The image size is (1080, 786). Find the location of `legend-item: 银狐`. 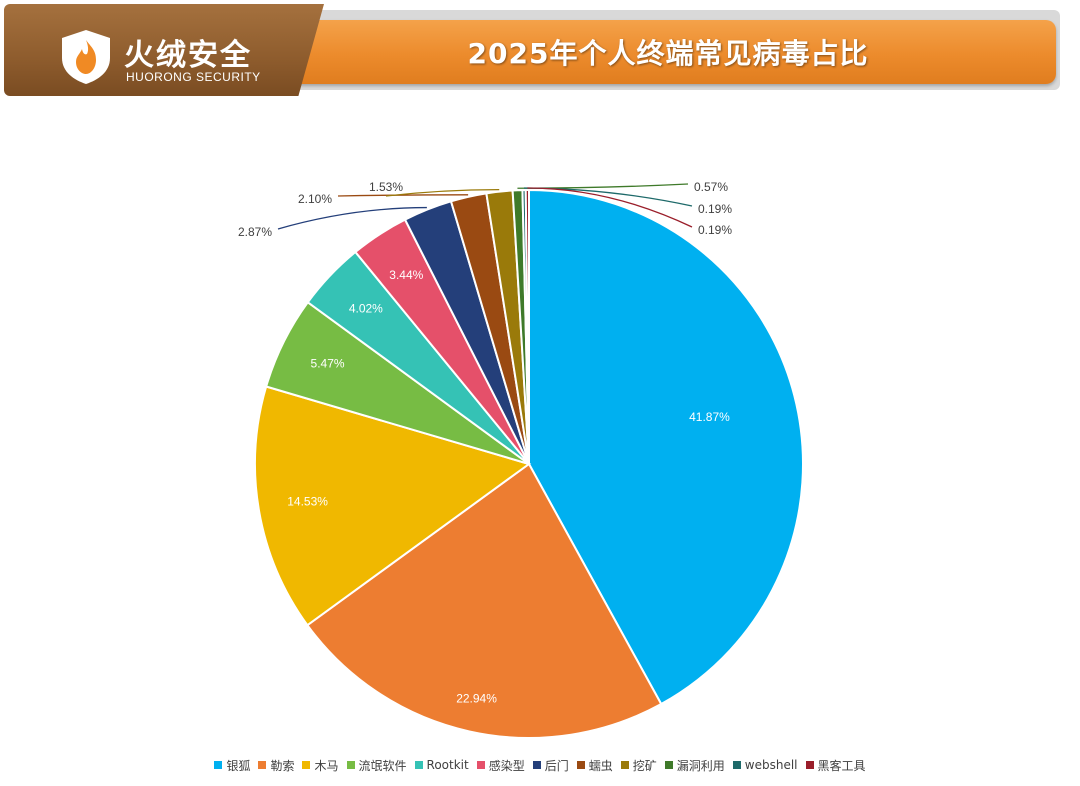

legend-item: 银狐 is located at coordinates (232, 765).